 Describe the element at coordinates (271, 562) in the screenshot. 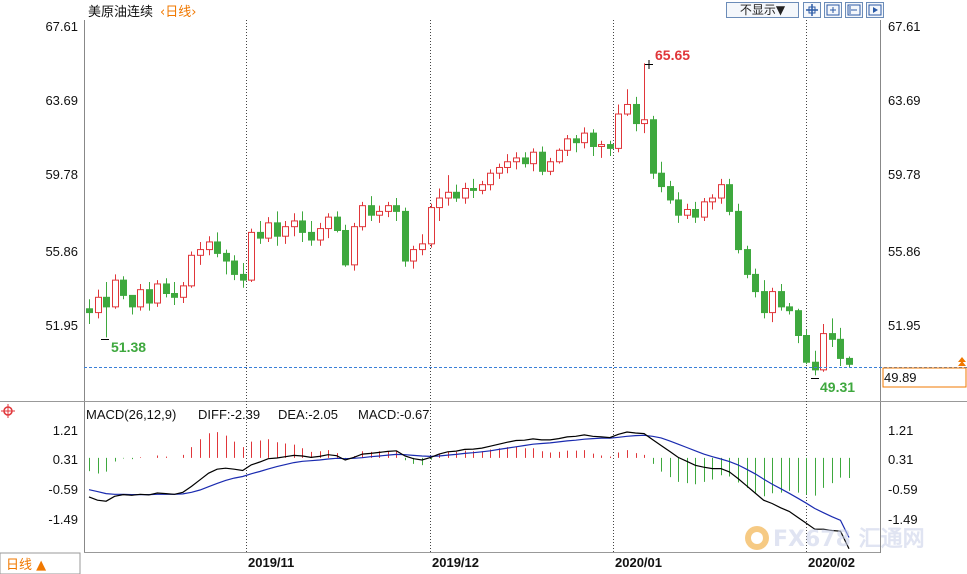

I see `month-label: 2019/11` at that location.